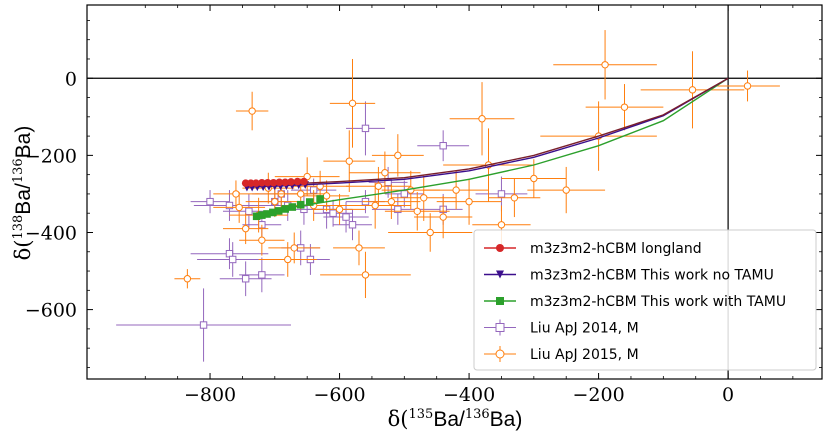 This screenshot has width=831, height=435. I want to click on y-tick-label: −200, so click(51, 156).